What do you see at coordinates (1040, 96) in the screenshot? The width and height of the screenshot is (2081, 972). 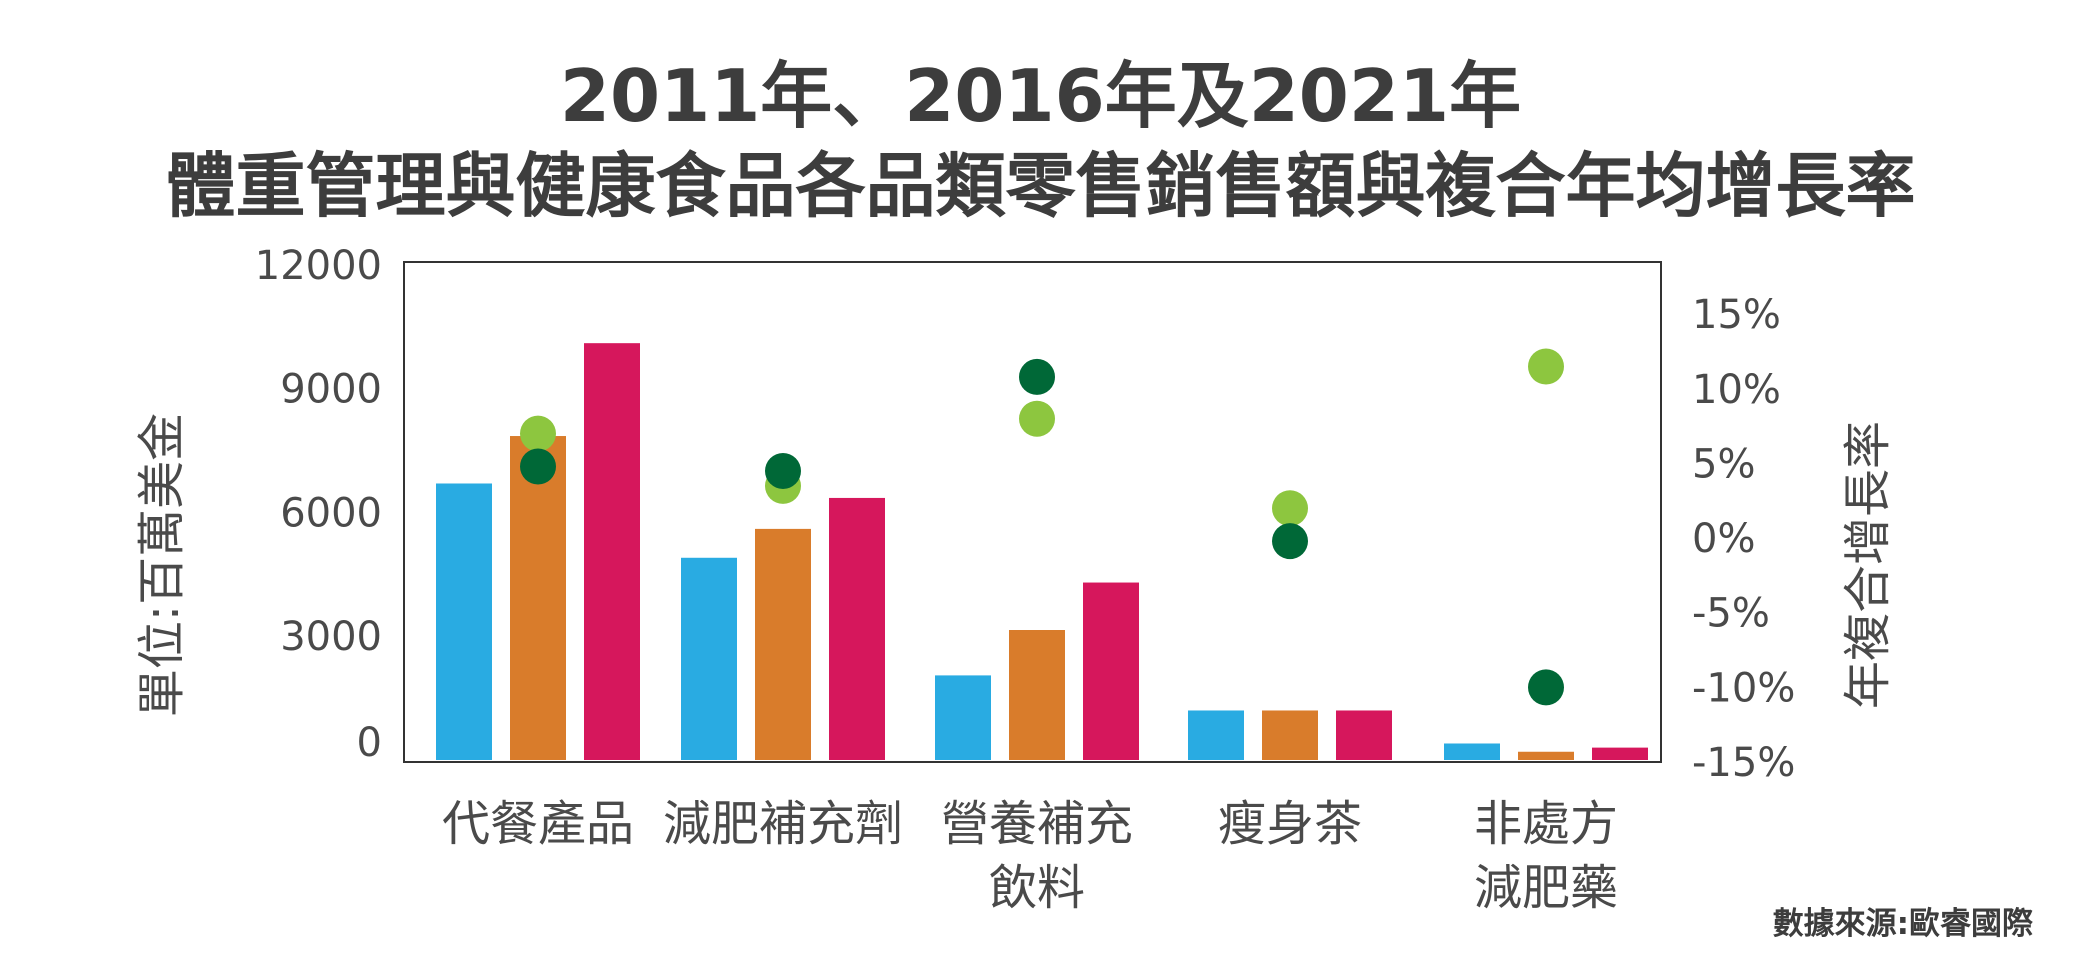 I see `chart-title-line1: 2011年、2016年及2021年` at bounding box center [1040, 96].